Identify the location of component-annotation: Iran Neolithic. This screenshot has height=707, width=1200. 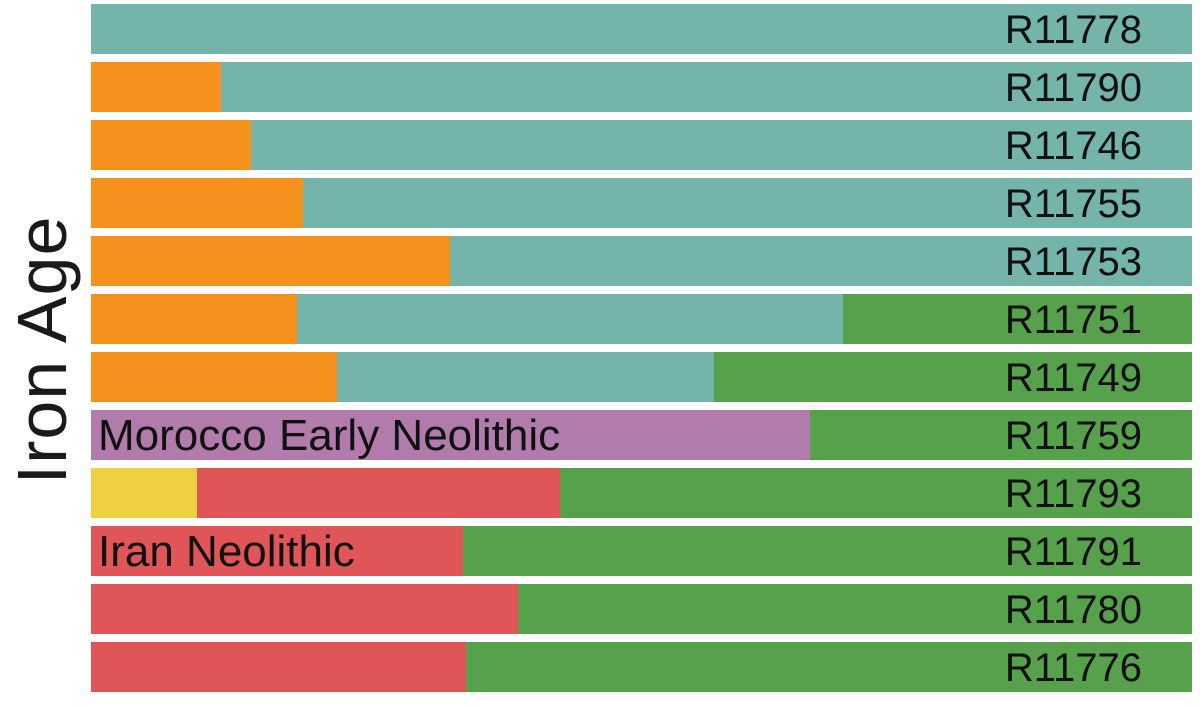
(226, 551).